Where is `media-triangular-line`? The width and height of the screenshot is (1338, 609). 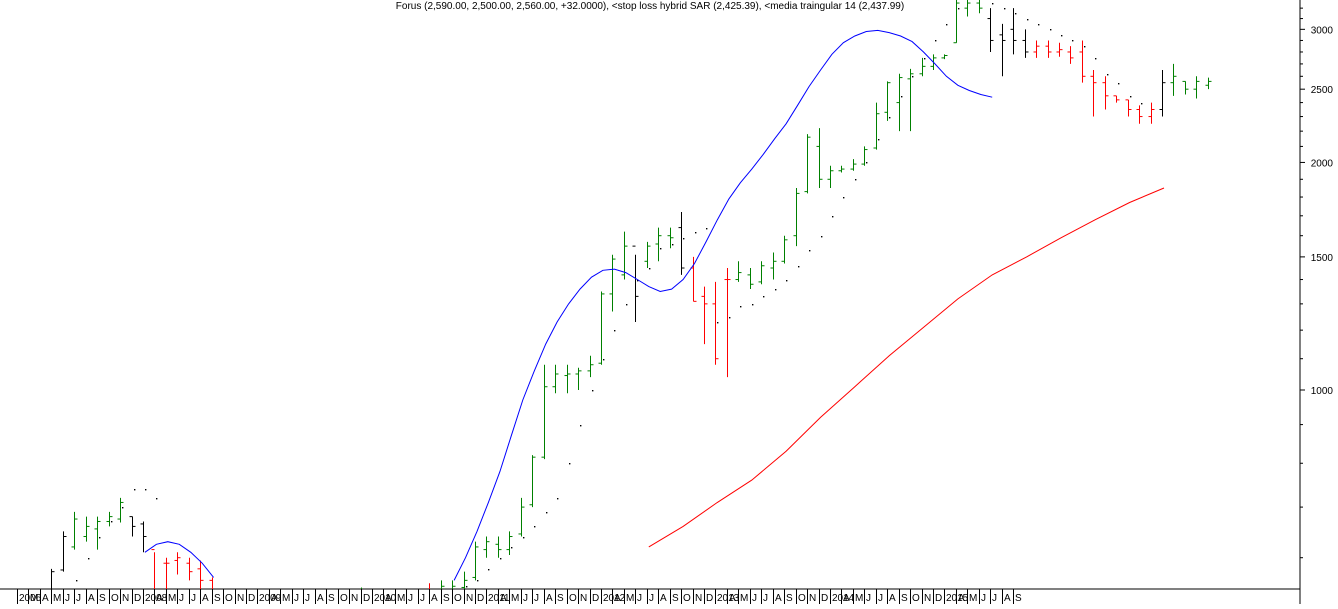
media-triangular-line is located at coordinates (179, 559).